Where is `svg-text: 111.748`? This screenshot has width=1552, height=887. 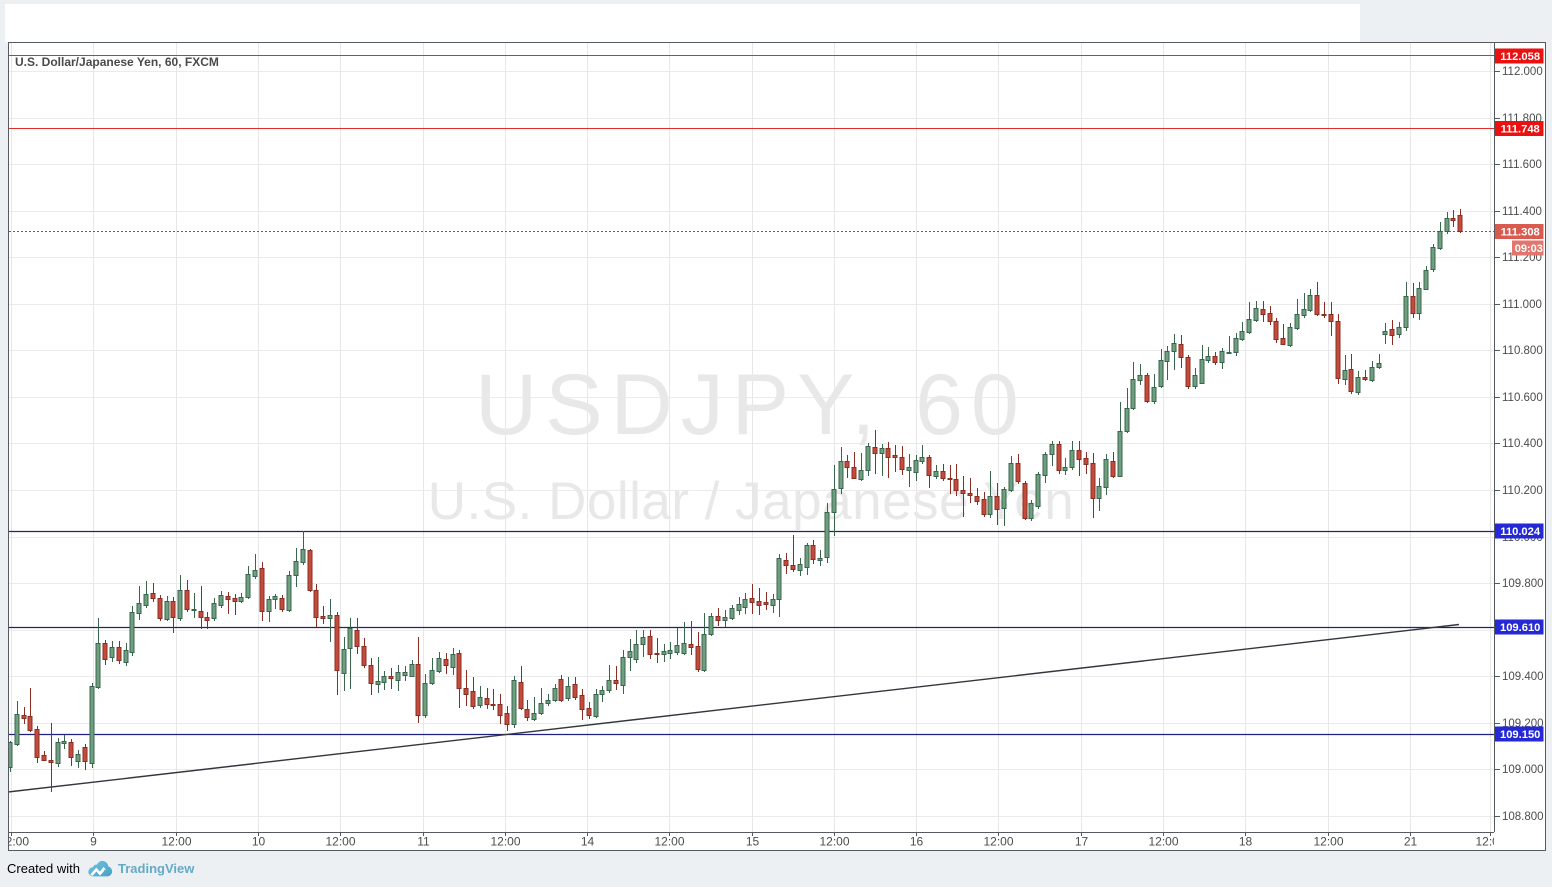 svg-text: 111.748 is located at coordinates (1520, 130).